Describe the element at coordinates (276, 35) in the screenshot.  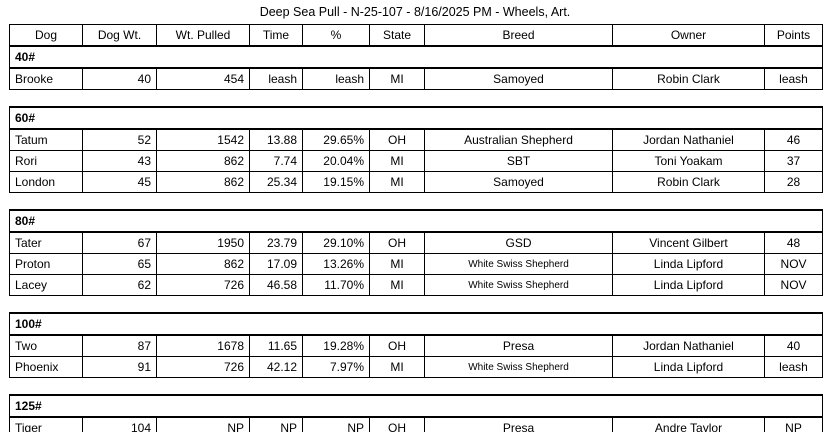
I see `column-header-time: Time` at that location.